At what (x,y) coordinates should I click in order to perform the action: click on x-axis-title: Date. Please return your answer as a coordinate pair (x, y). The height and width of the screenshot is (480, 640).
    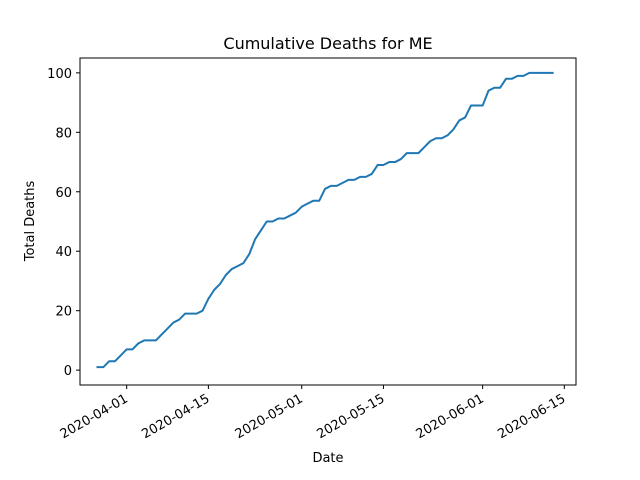
    Looking at the image, I should click on (327, 458).